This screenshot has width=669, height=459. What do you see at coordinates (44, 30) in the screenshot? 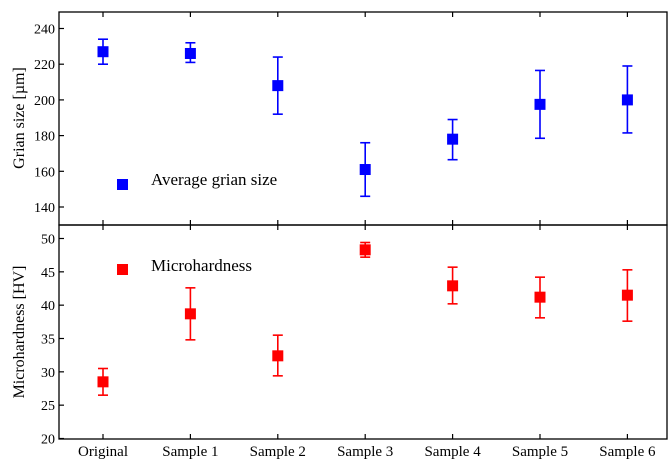
I see `grain-size-y-tick-label: 240` at bounding box center [44, 30].